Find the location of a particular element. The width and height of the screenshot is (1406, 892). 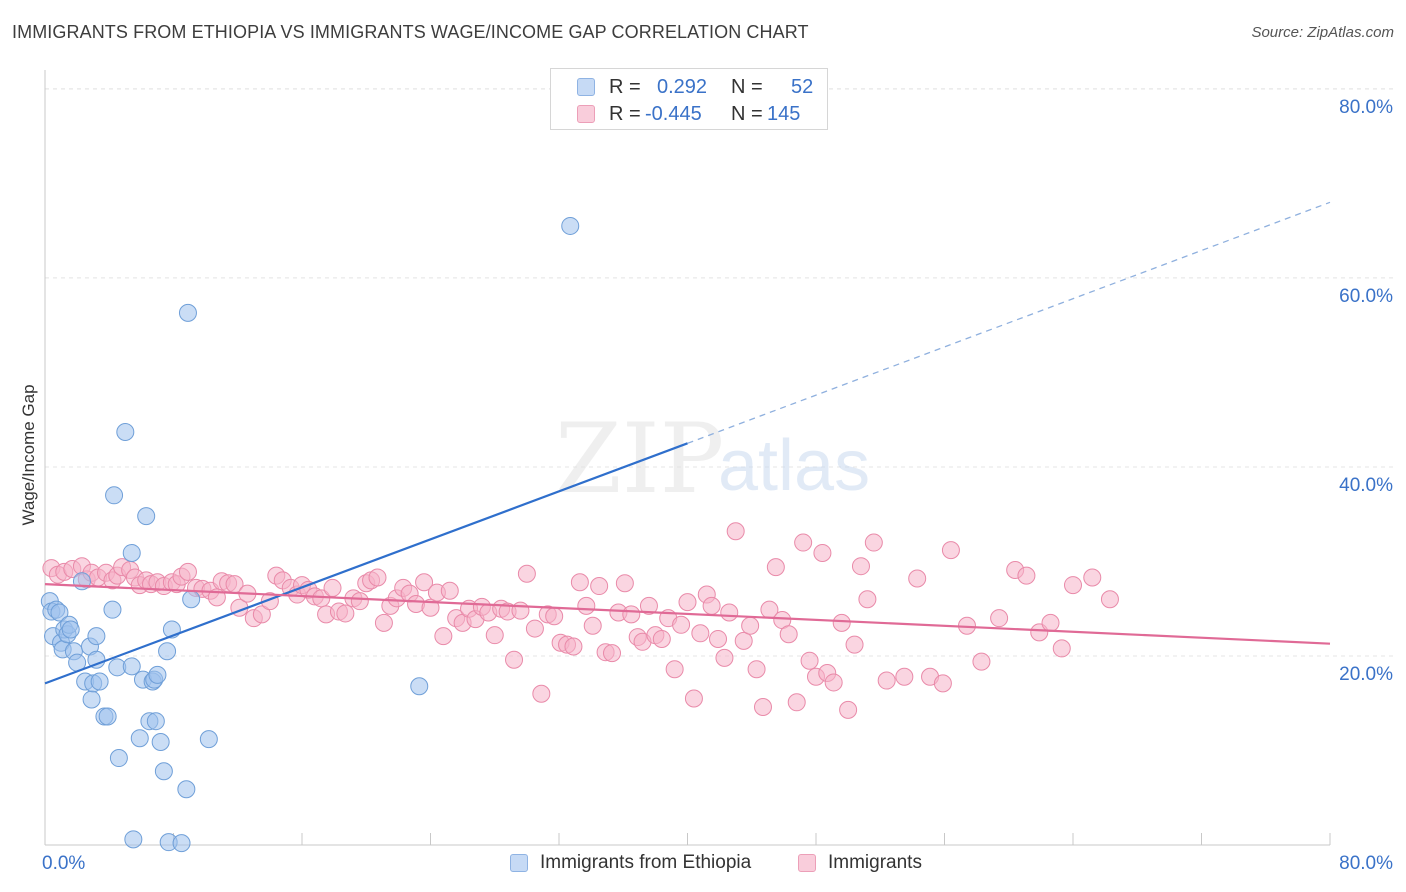

legend-item-immigrants: Immigrants is located at coordinates (860, 863).